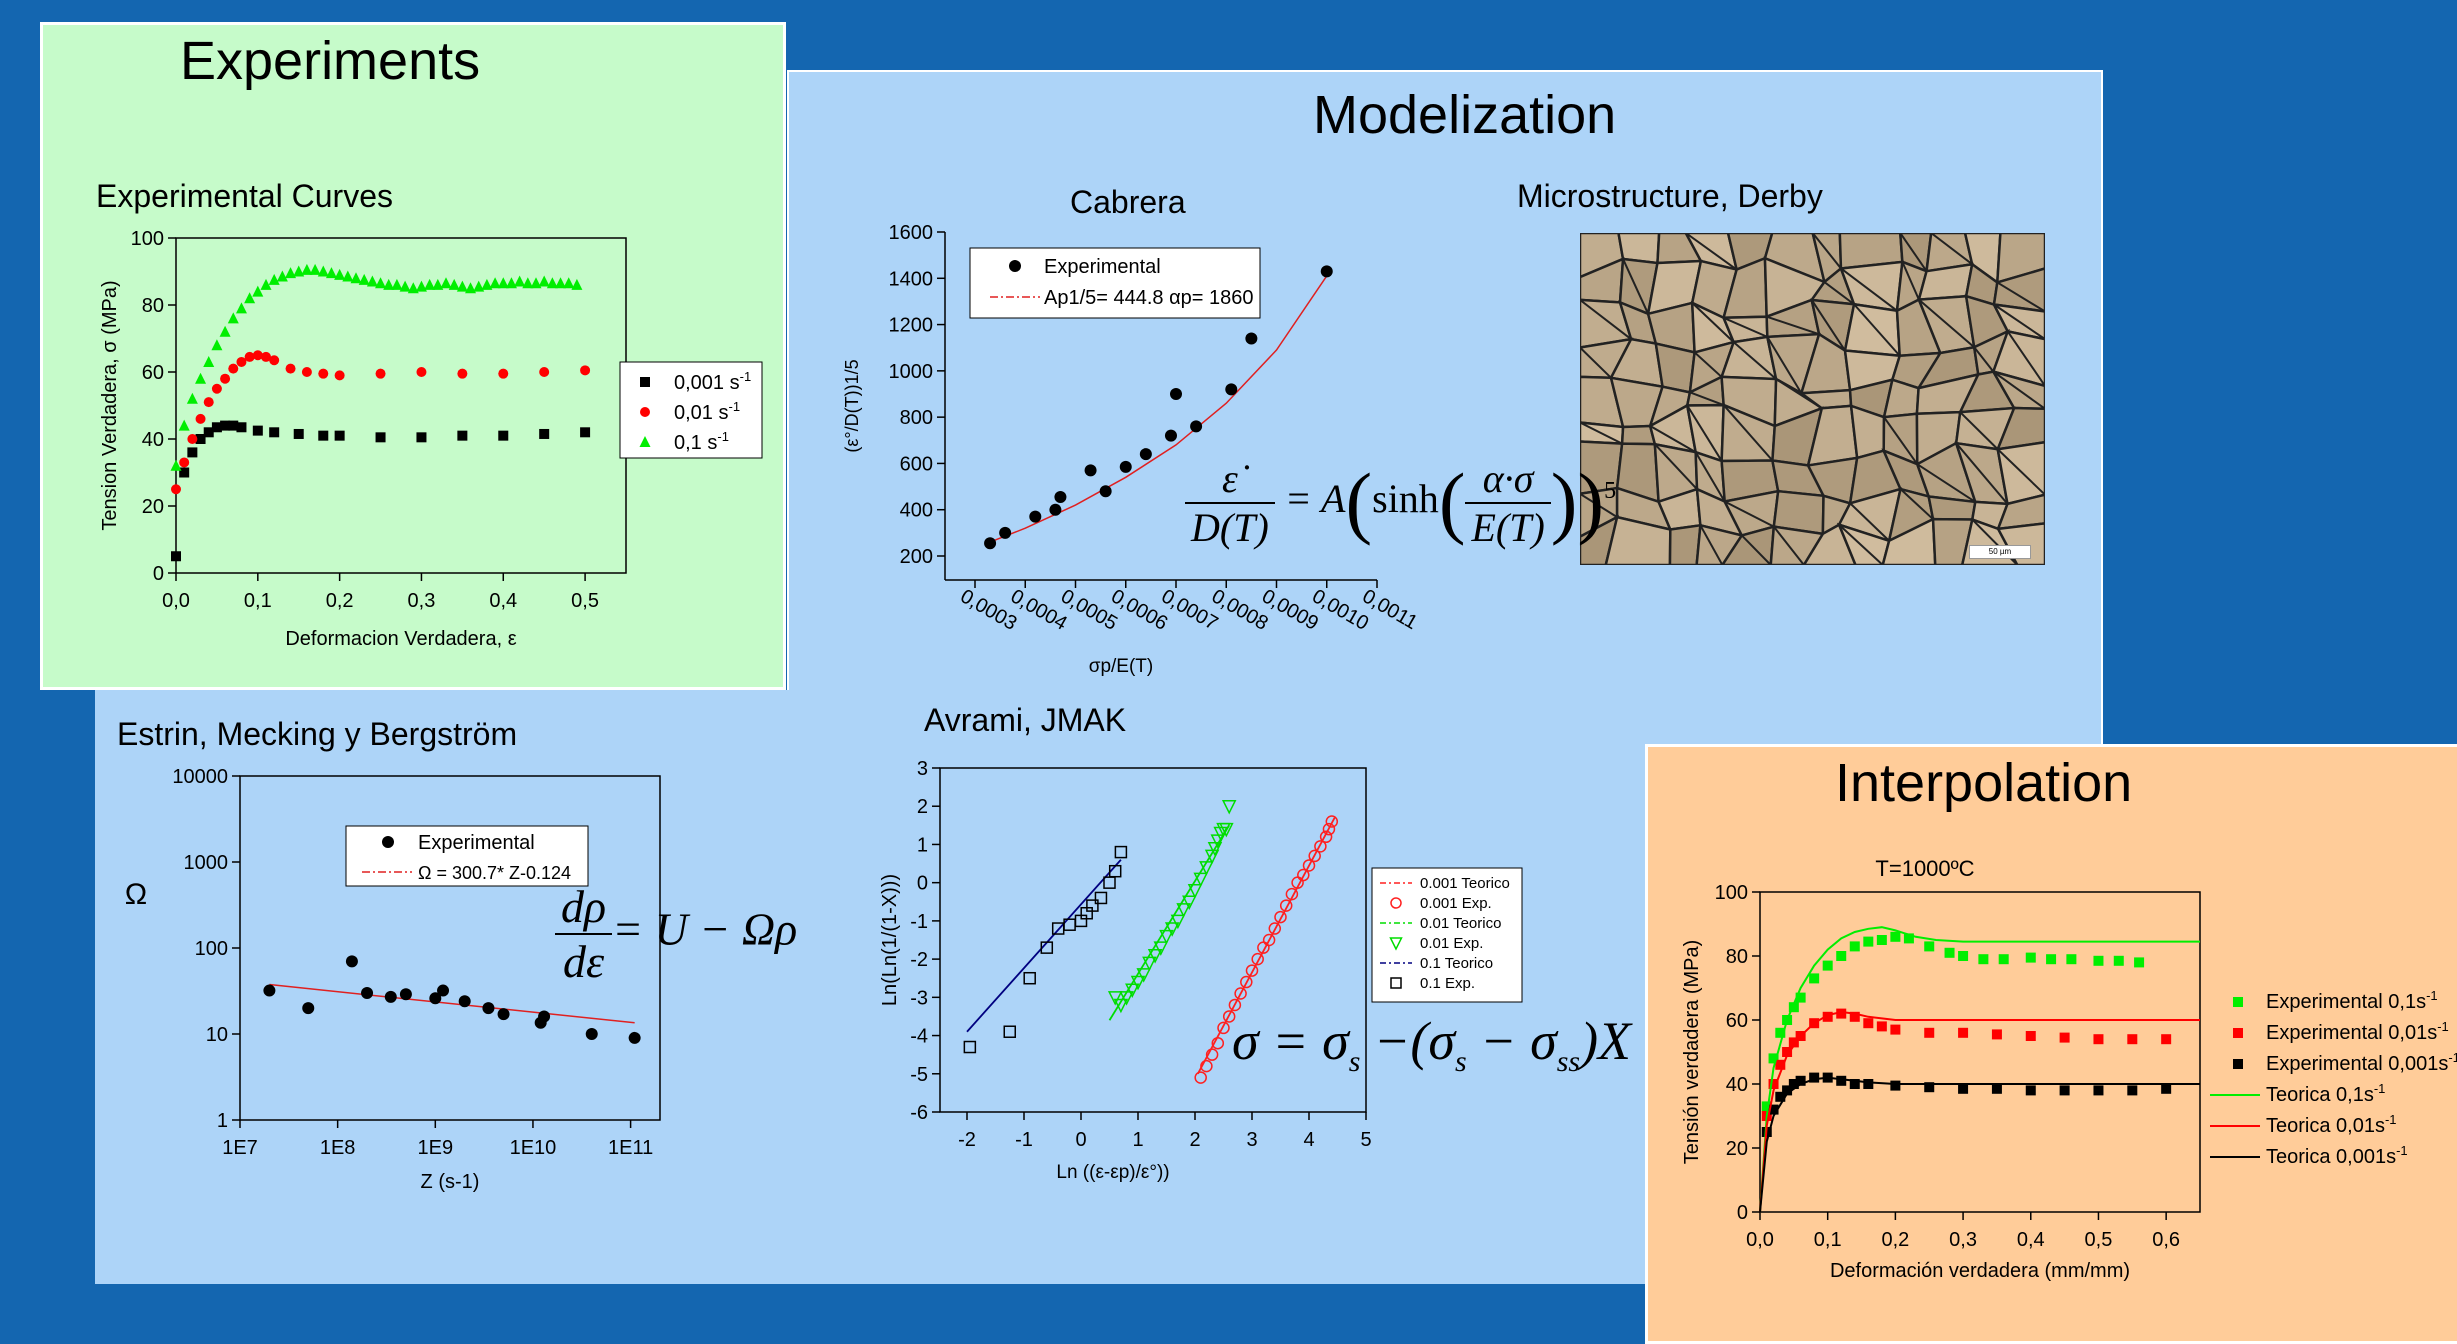 This screenshot has height=1344, width=2457. Describe the element at coordinates (503, 601) in the screenshot. I see `exp-x-tick-label: 0,4` at that location.